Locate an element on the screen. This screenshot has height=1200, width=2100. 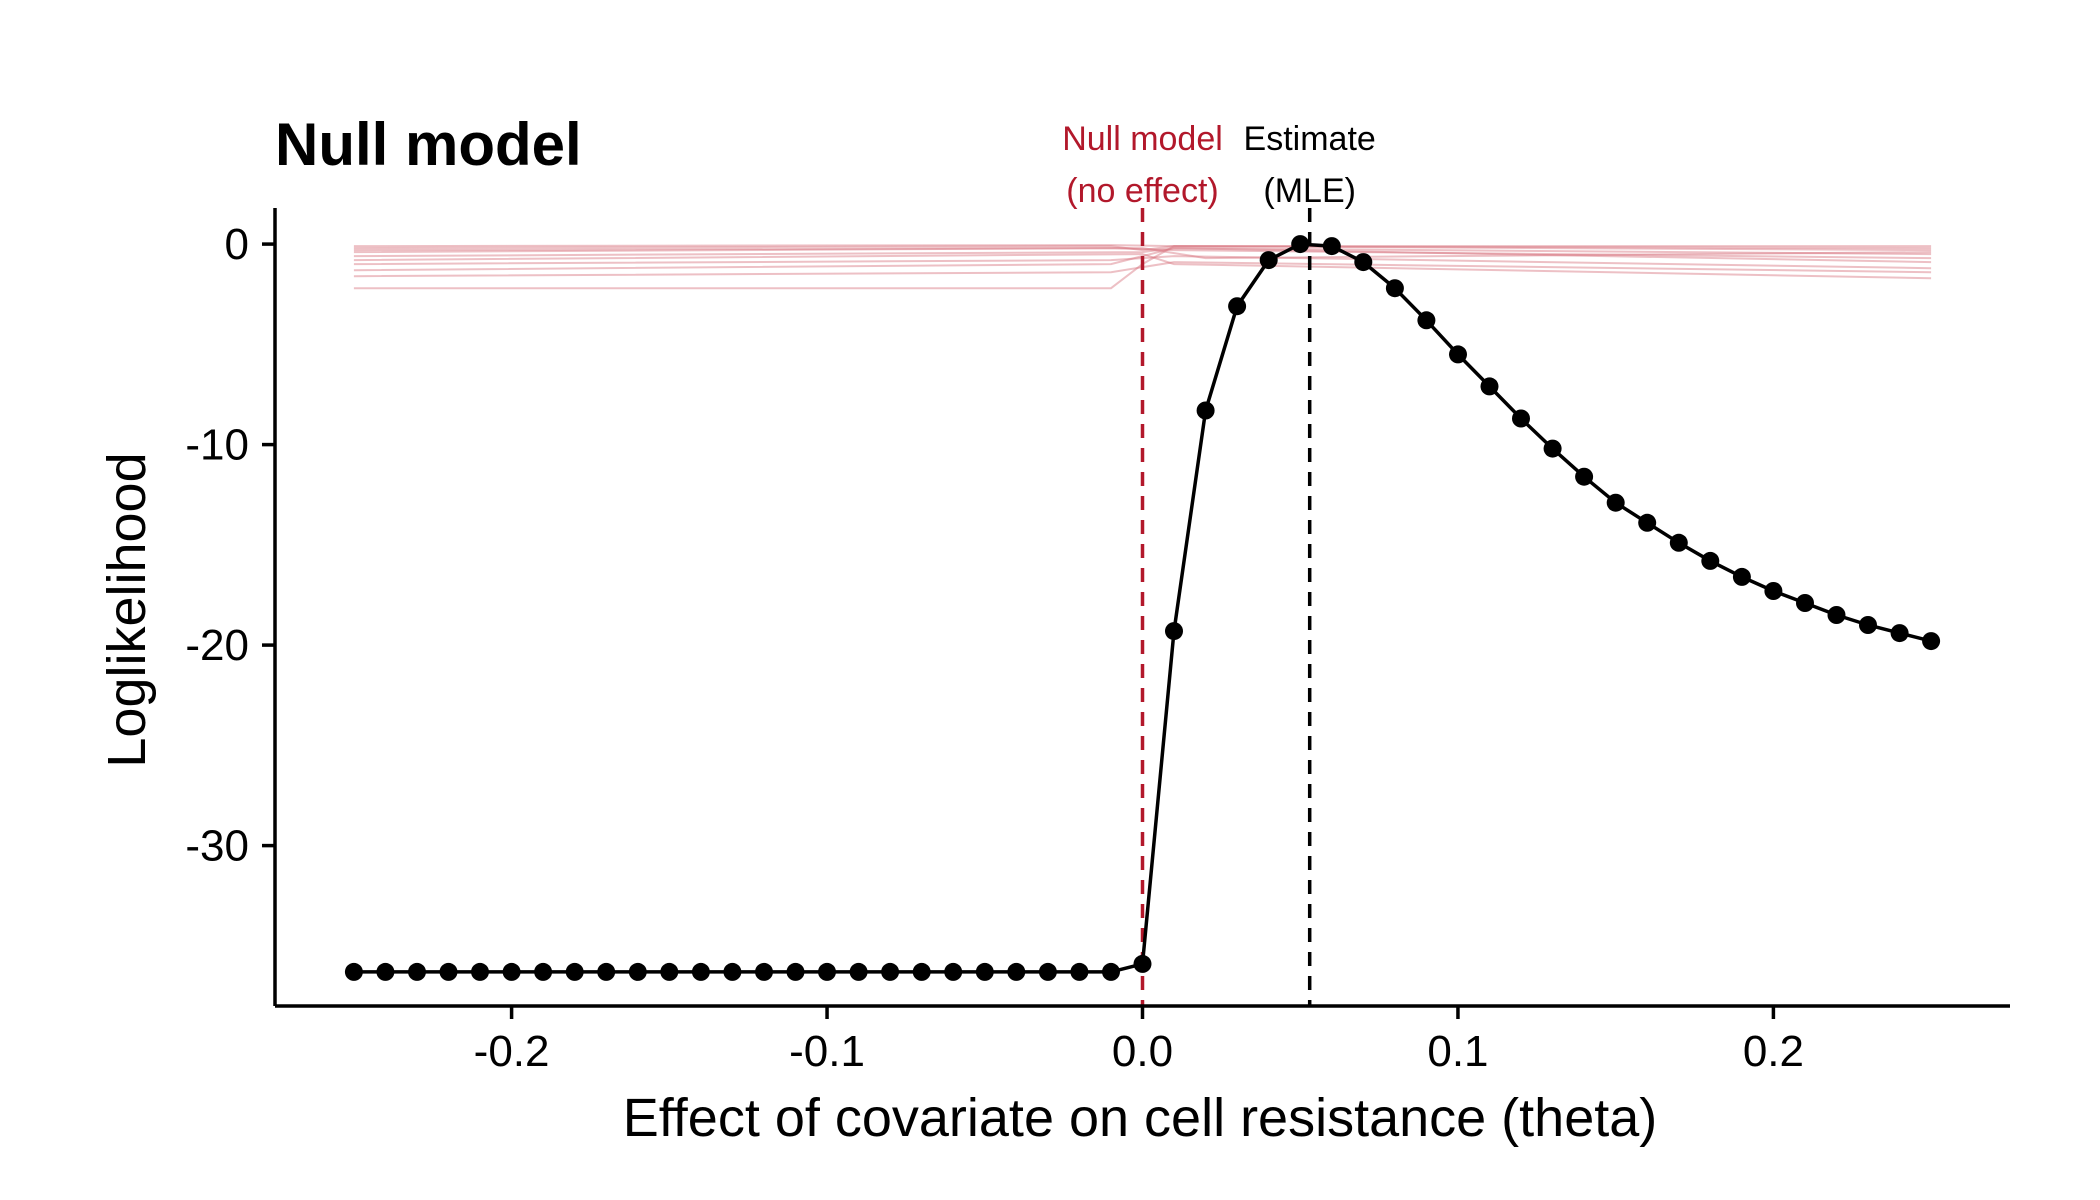
null-model-annotation-line2: (no effect) is located at coordinates (1142, 191).